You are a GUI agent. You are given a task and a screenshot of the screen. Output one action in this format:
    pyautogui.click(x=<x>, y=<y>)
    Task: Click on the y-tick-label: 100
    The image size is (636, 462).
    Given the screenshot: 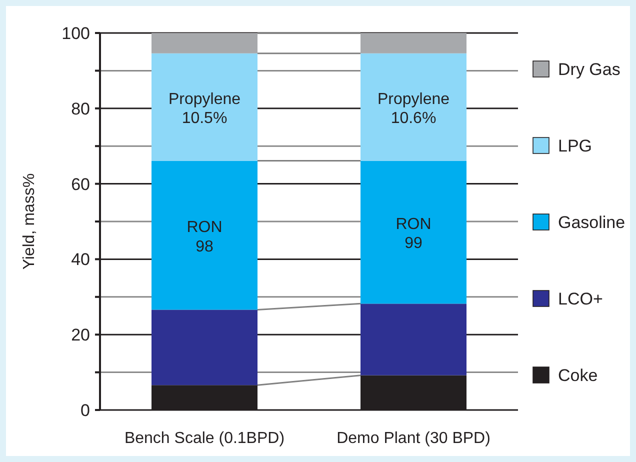 What is the action you would take?
    pyautogui.click(x=76, y=33)
    